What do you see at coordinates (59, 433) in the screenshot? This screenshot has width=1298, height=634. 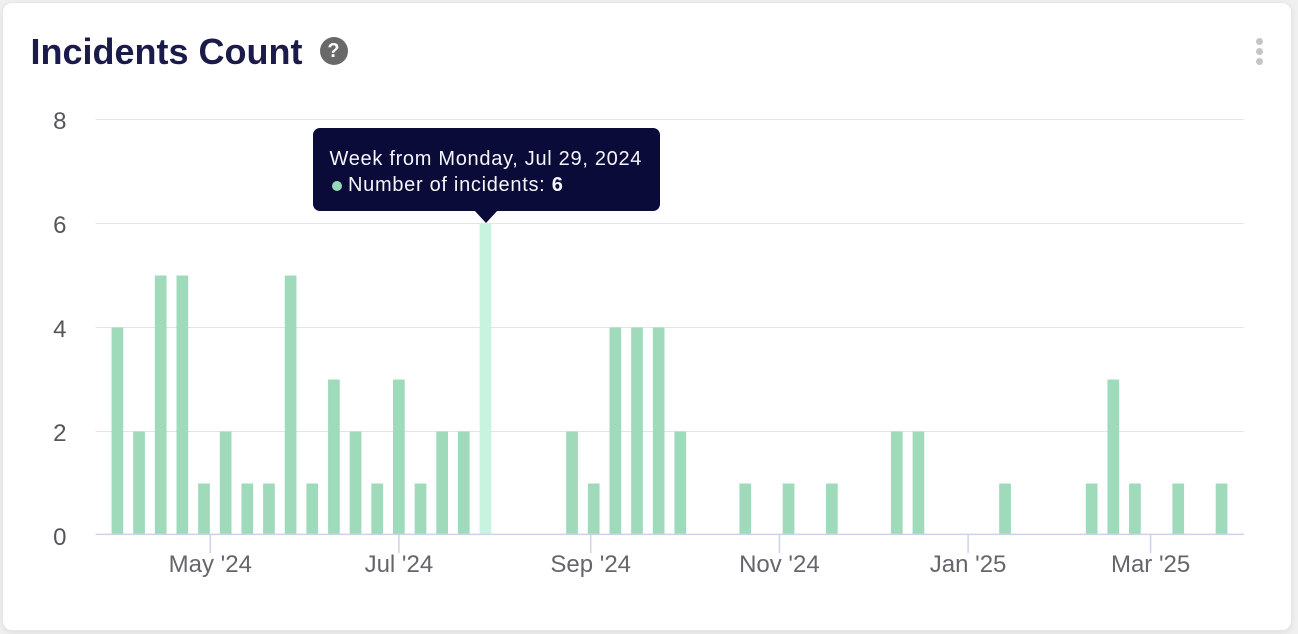 I see `svg-text: 2` at bounding box center [59, 433].